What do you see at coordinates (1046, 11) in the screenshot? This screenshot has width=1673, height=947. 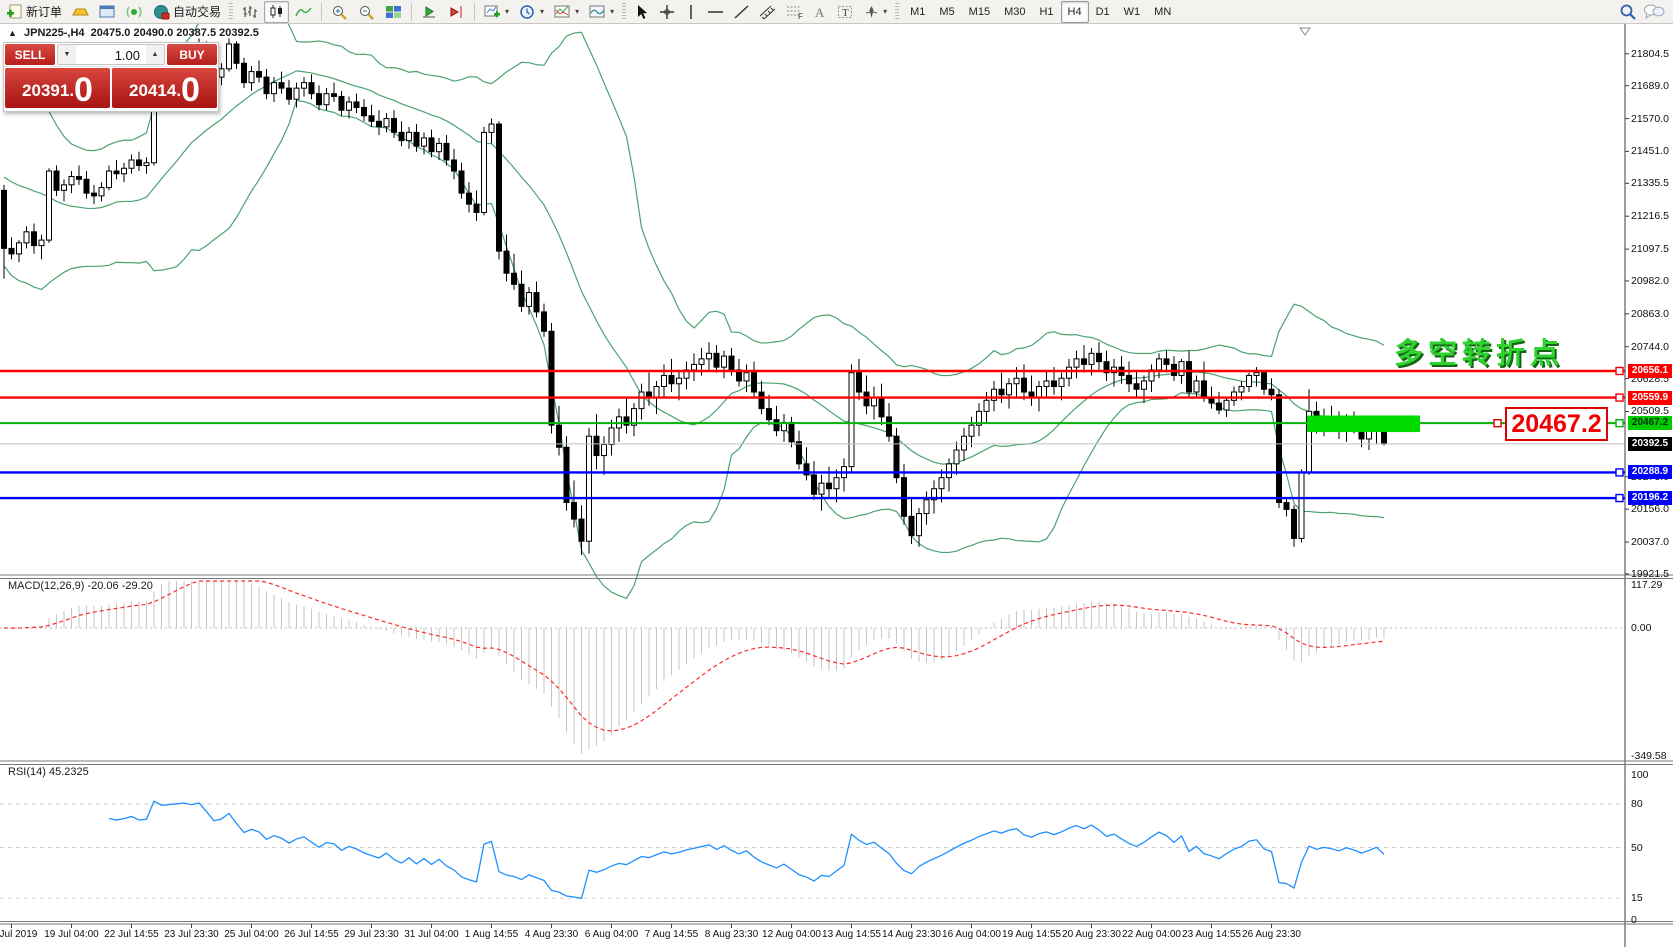 I see `timeframe-h1: H1` at bounding box center [1046, 11].